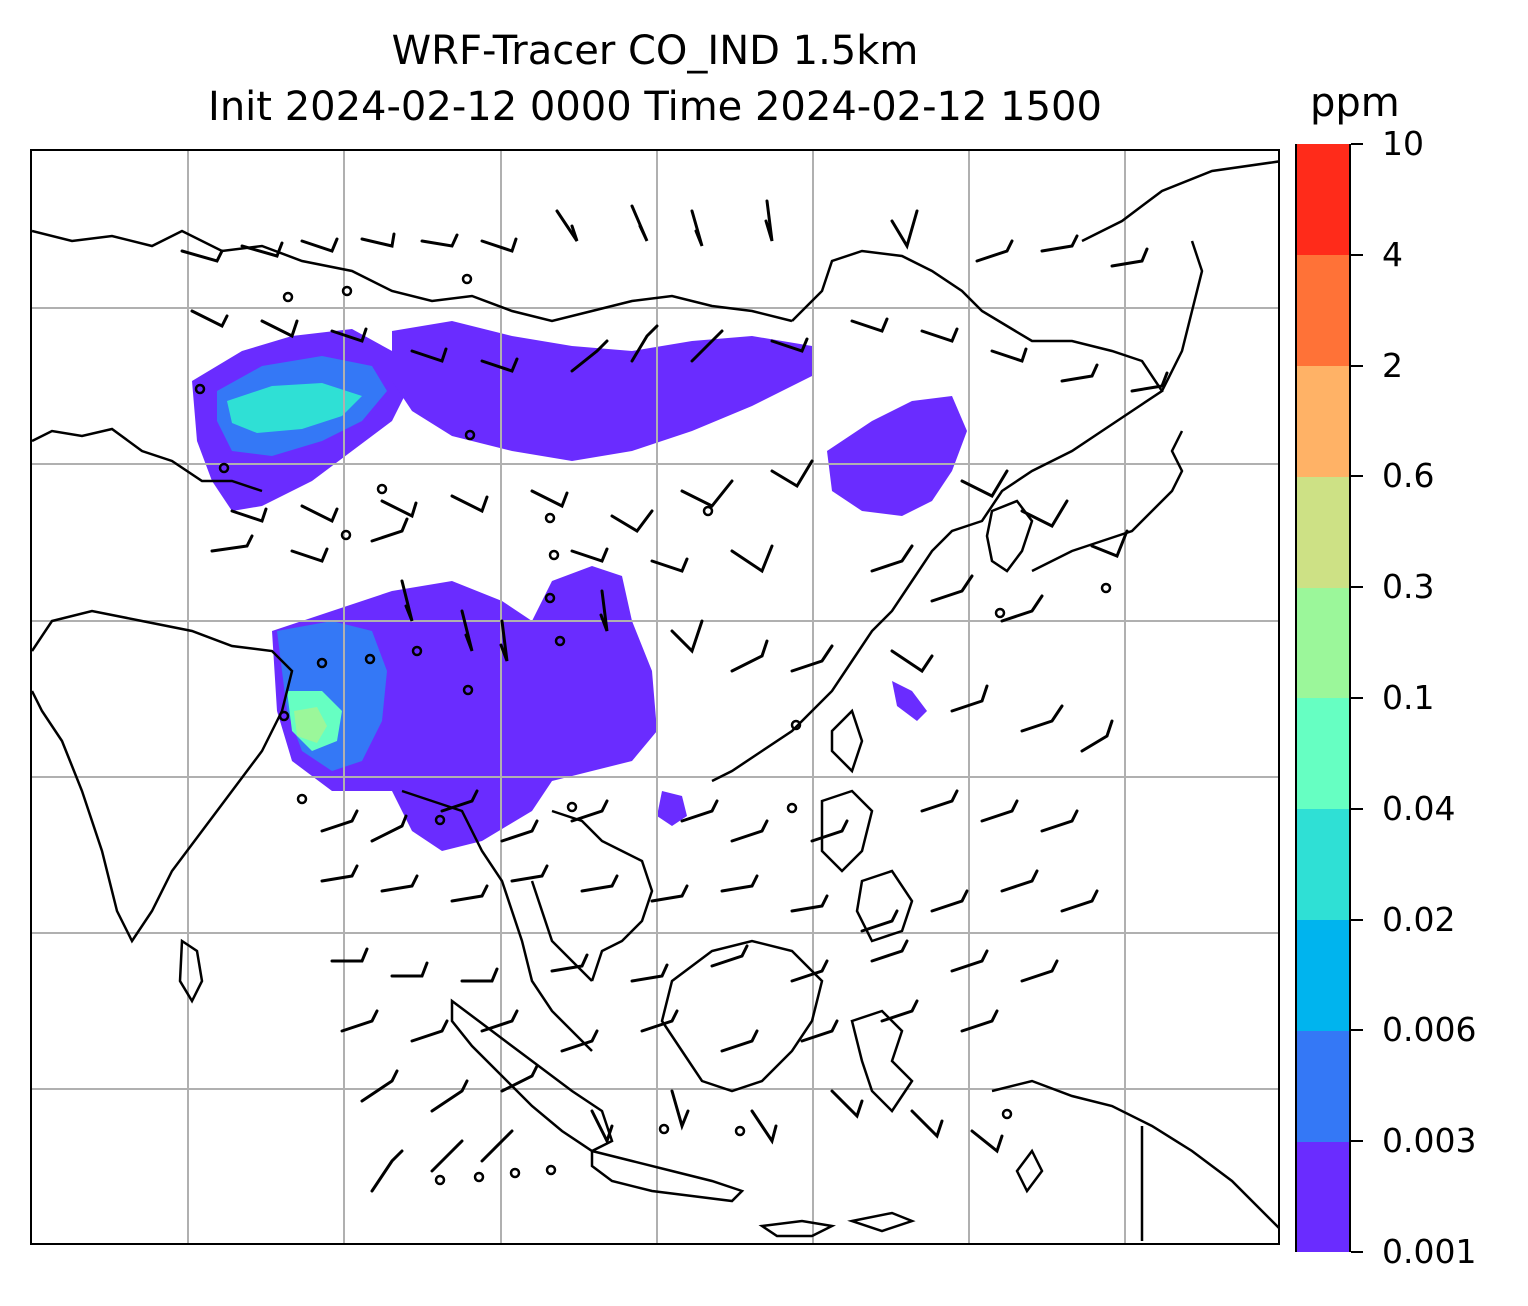  What do you see at coordinates (1355, 103) in the screenshot?
I see `colorbar-unit: ppm` at bounding box center [1355, 103].